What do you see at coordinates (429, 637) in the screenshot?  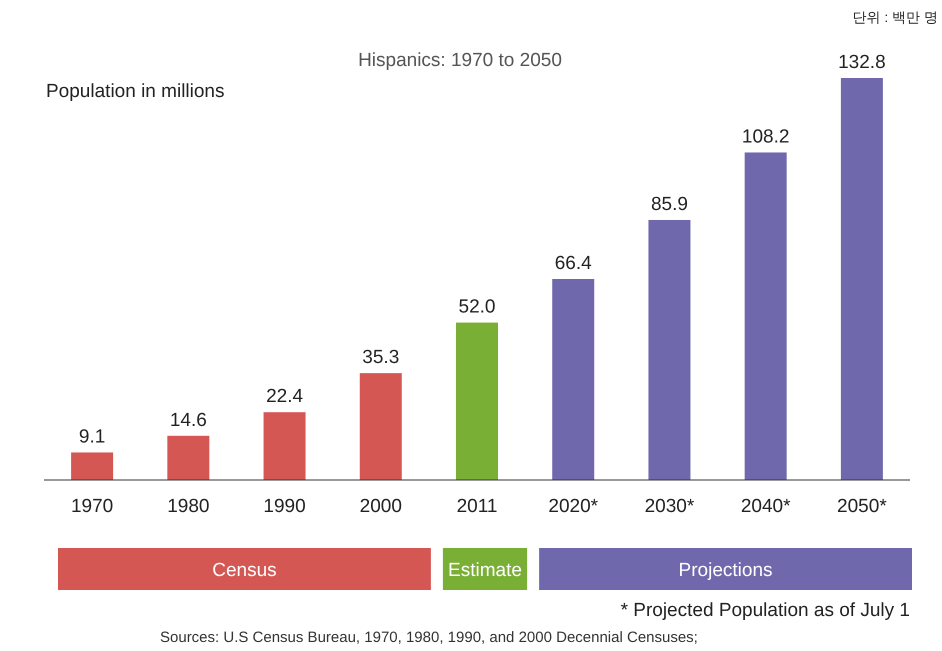 I see `source-note: Sources: U.S Census Bureau, 1970, 1980, 1990, and 2000 Decennial Censuses;` at bounding box center [429, 637].